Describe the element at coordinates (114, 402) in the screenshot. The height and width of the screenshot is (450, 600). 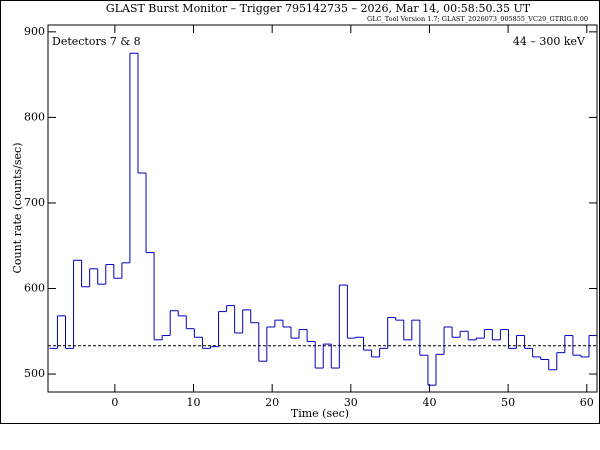
I see `x-tick-label: 0` at that location.